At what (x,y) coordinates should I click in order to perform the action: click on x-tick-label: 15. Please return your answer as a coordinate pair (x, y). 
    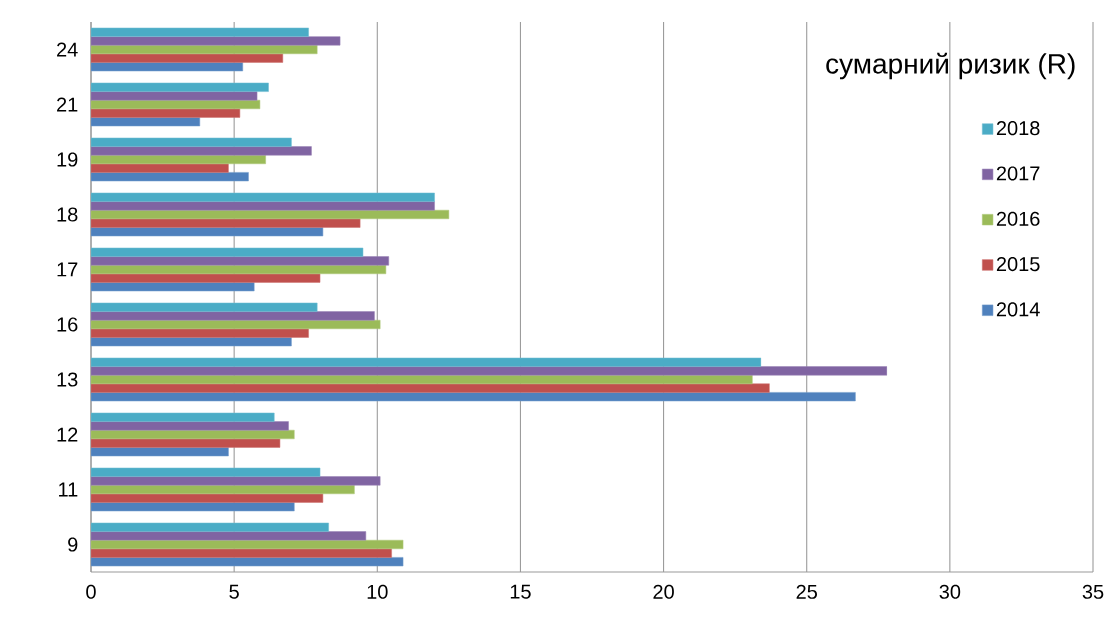
    Looking at the image, I should click on (520, 591).